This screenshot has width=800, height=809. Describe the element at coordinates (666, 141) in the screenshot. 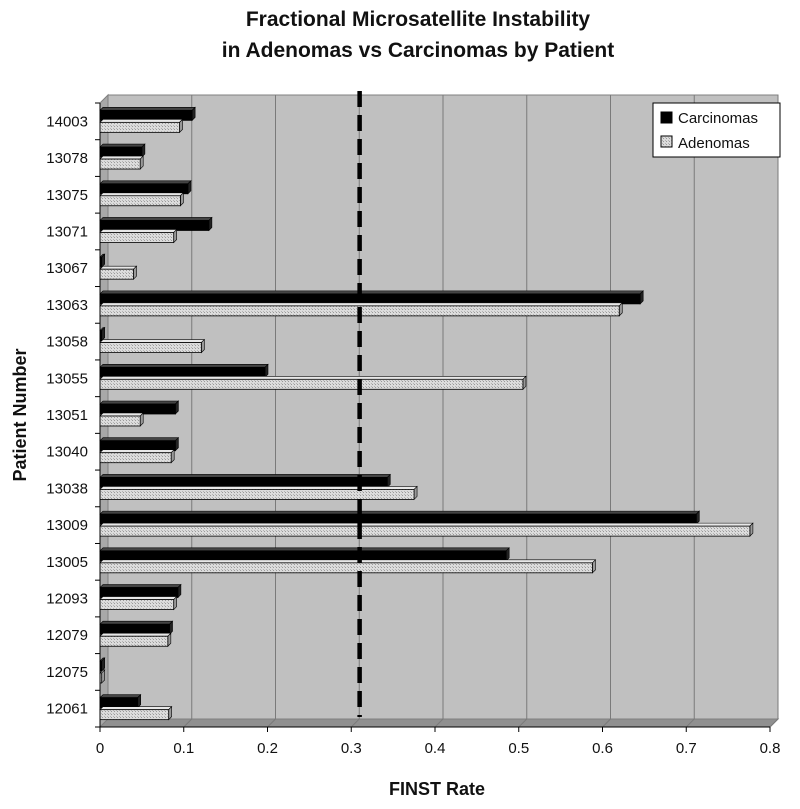

I see `legend-swatch-adenomas` at that location.